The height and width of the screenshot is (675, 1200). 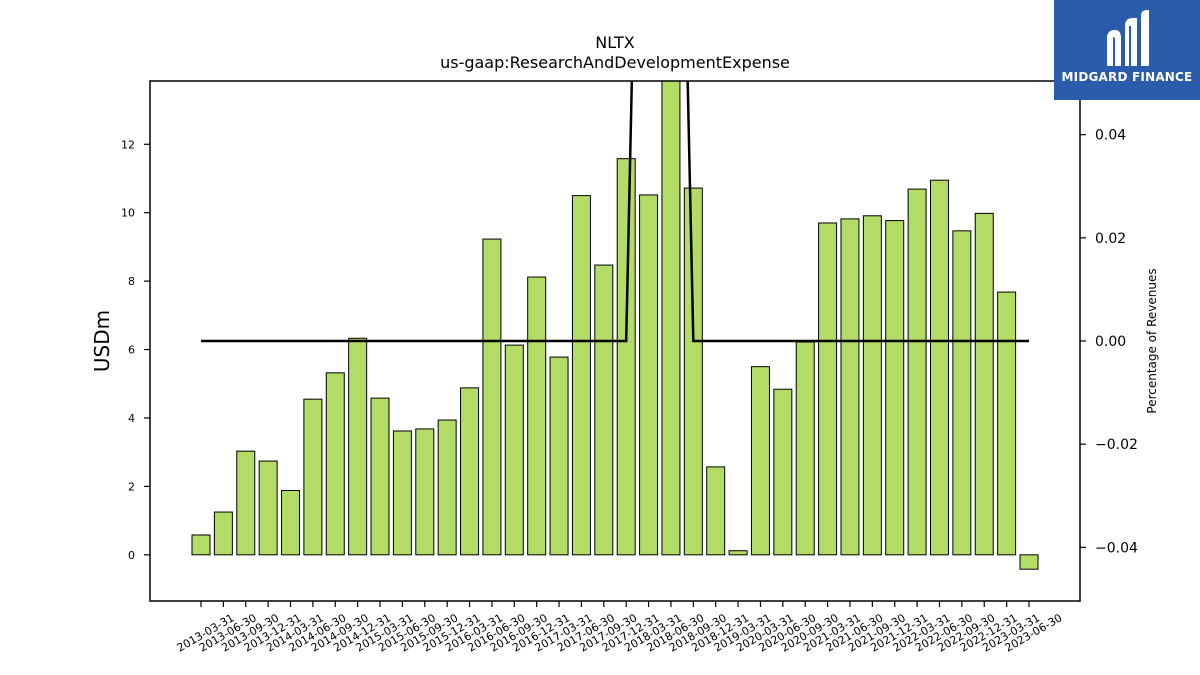 I want to click on y2-tick-label: 0.04, so click(x=1110, y=136).